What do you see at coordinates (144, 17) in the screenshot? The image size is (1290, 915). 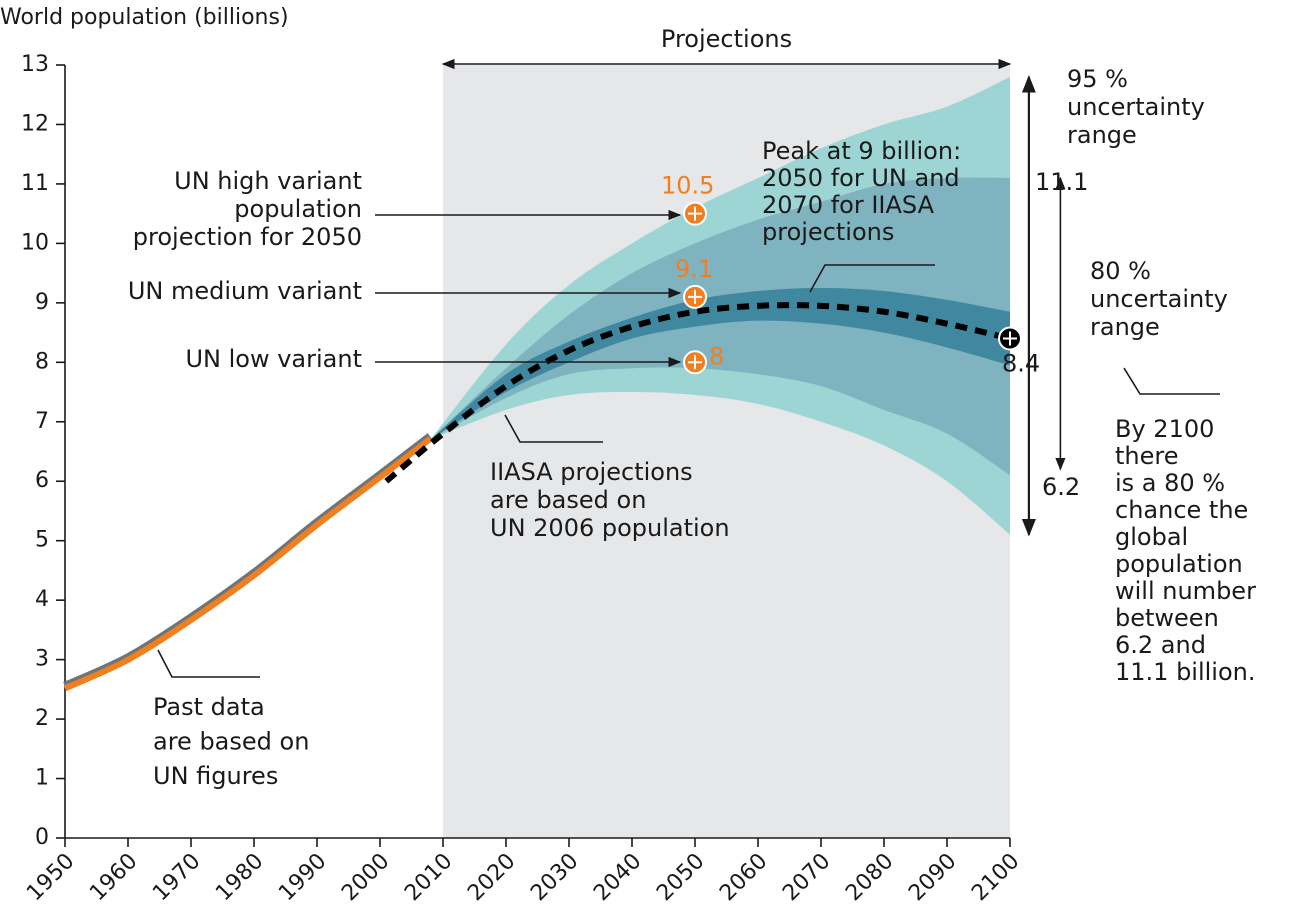 I see `chart-title: World population (billions)` at bounding box center [144, 17].